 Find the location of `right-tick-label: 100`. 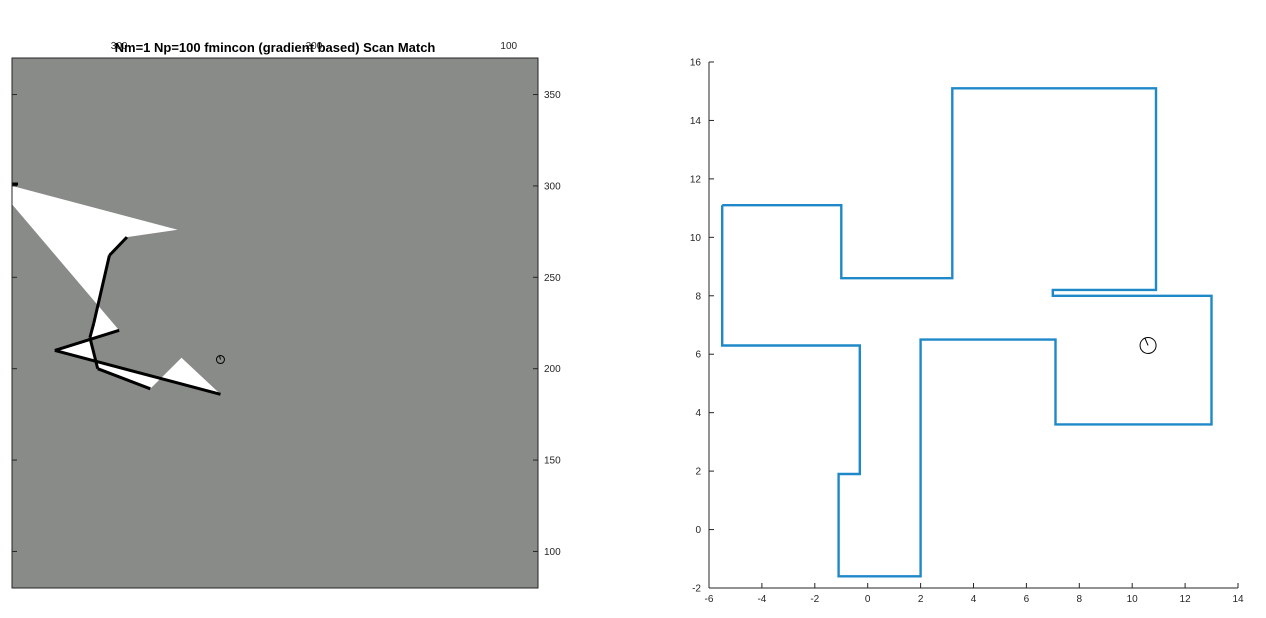

right-tick-label: 100 is located at coordinates (552, 552).